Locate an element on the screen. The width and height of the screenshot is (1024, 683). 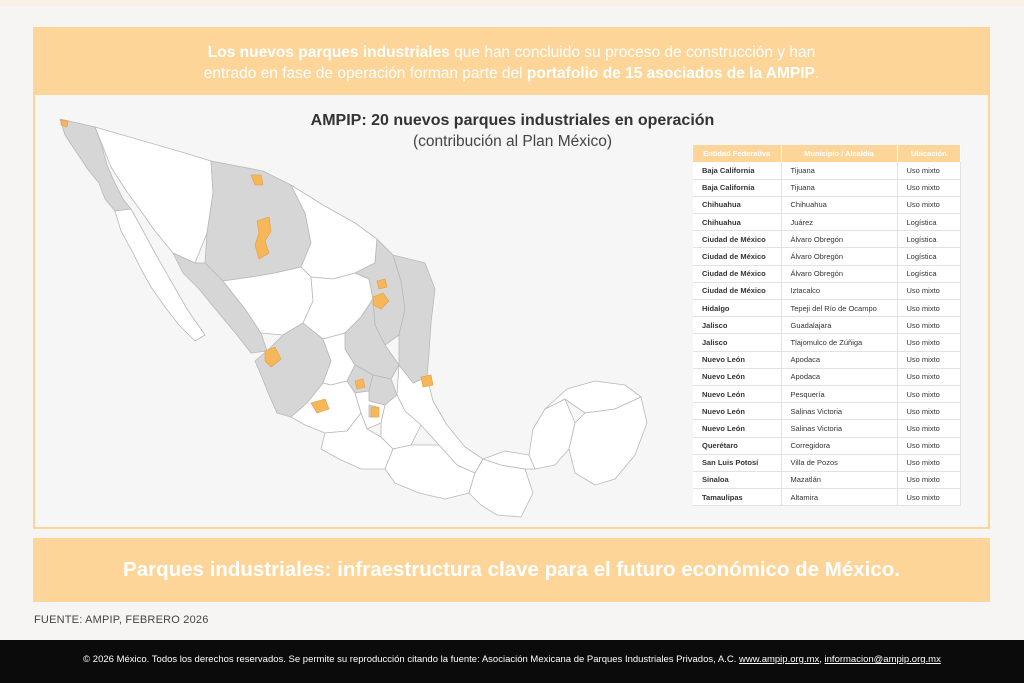
table-row: Sinaloa Mazatlán Uso mixto is located at coordinates (827, 480).